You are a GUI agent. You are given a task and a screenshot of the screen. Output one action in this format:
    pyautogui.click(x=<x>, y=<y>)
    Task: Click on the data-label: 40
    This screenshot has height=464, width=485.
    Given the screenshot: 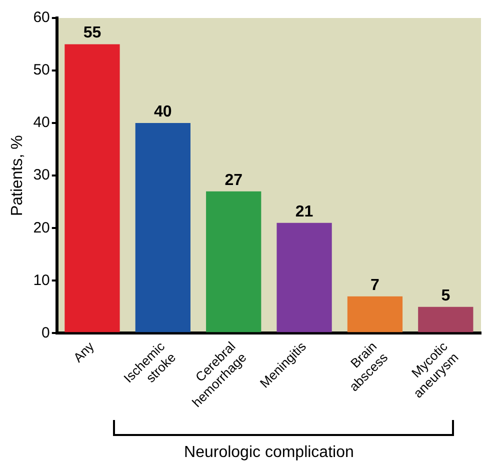 What is the action you would take?
    pyautogui.click(x=163, y=111)
    